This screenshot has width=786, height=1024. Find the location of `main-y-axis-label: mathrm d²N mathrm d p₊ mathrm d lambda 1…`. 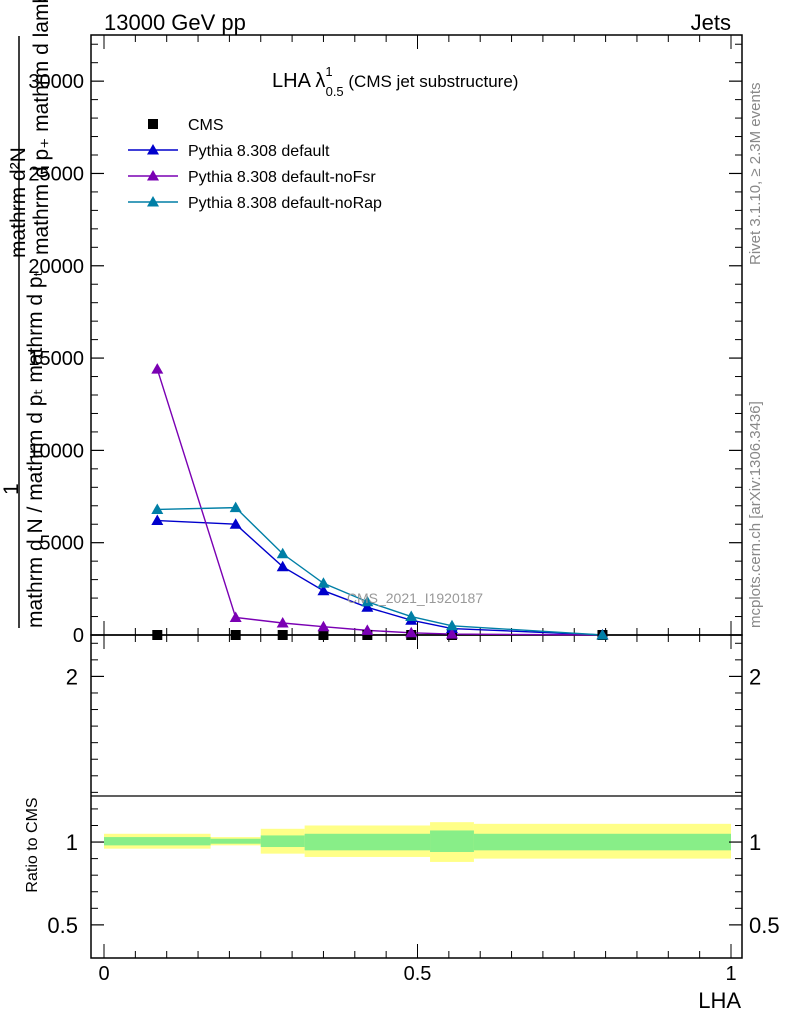

main-y-axis-label: mathrm d²N mathrm d p₊ mathrm d lambda 1… is located at coordinates (26, 314).